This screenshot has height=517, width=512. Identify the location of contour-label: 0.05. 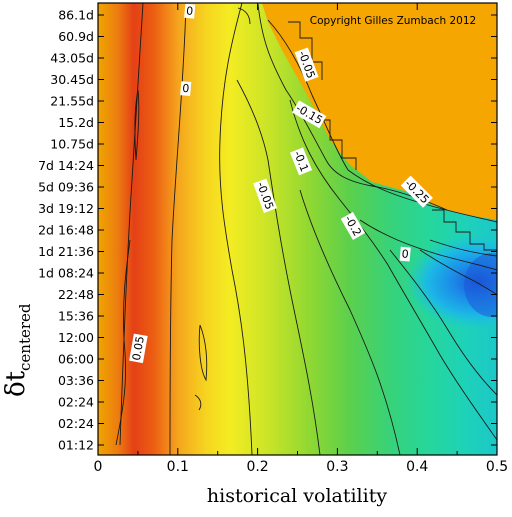
(138, 348).